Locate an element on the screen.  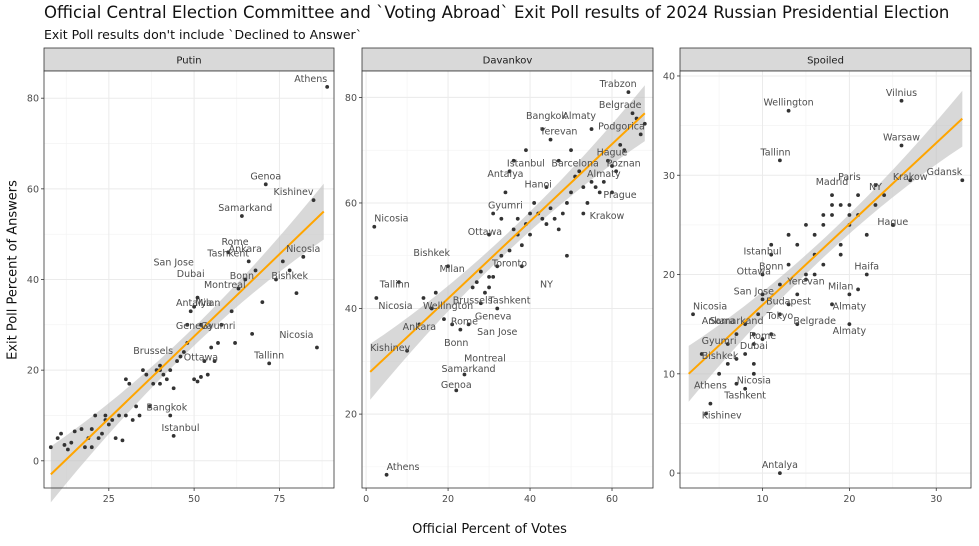
point-label: Hague is located at coordinates (892, 222).